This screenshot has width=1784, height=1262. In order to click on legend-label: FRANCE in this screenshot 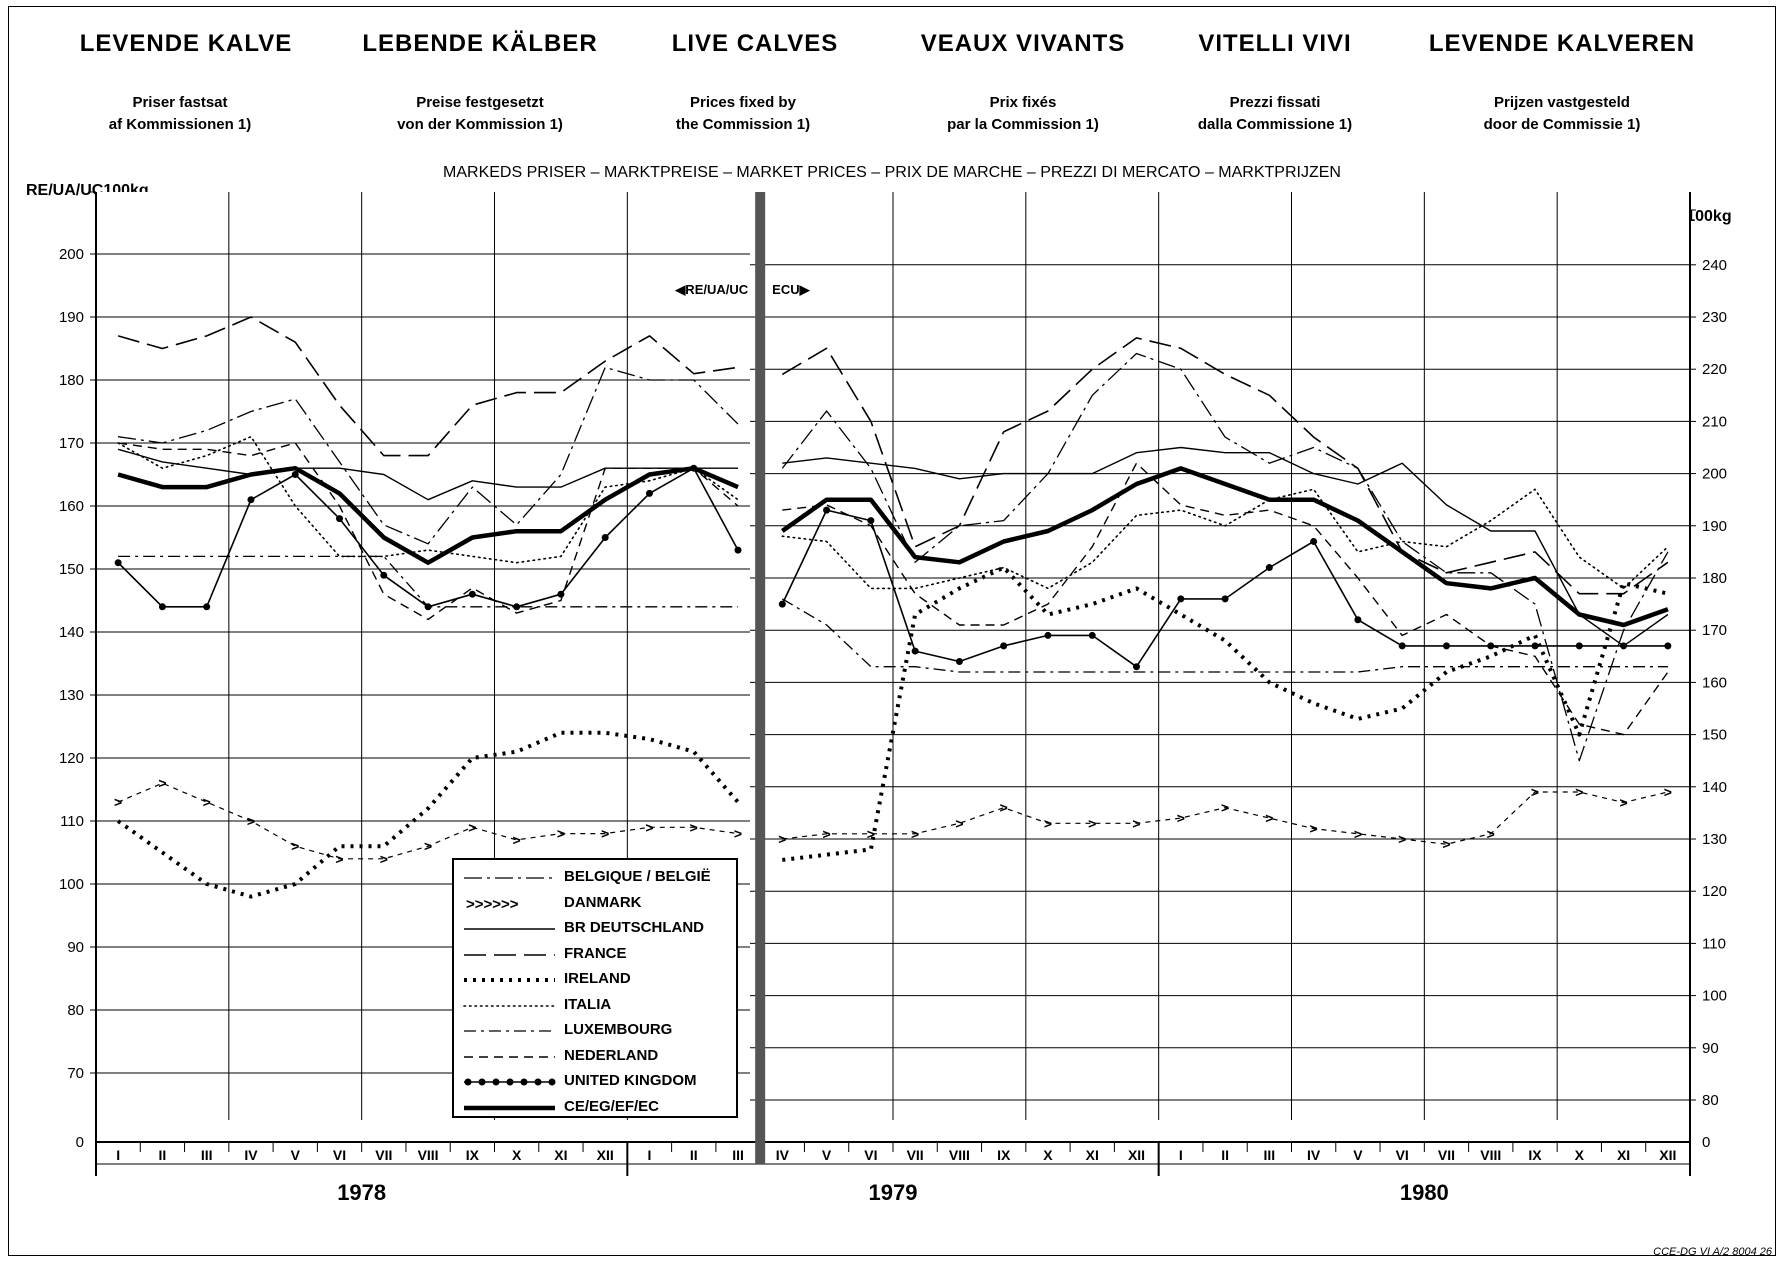, I will do `click(595, 953)`.